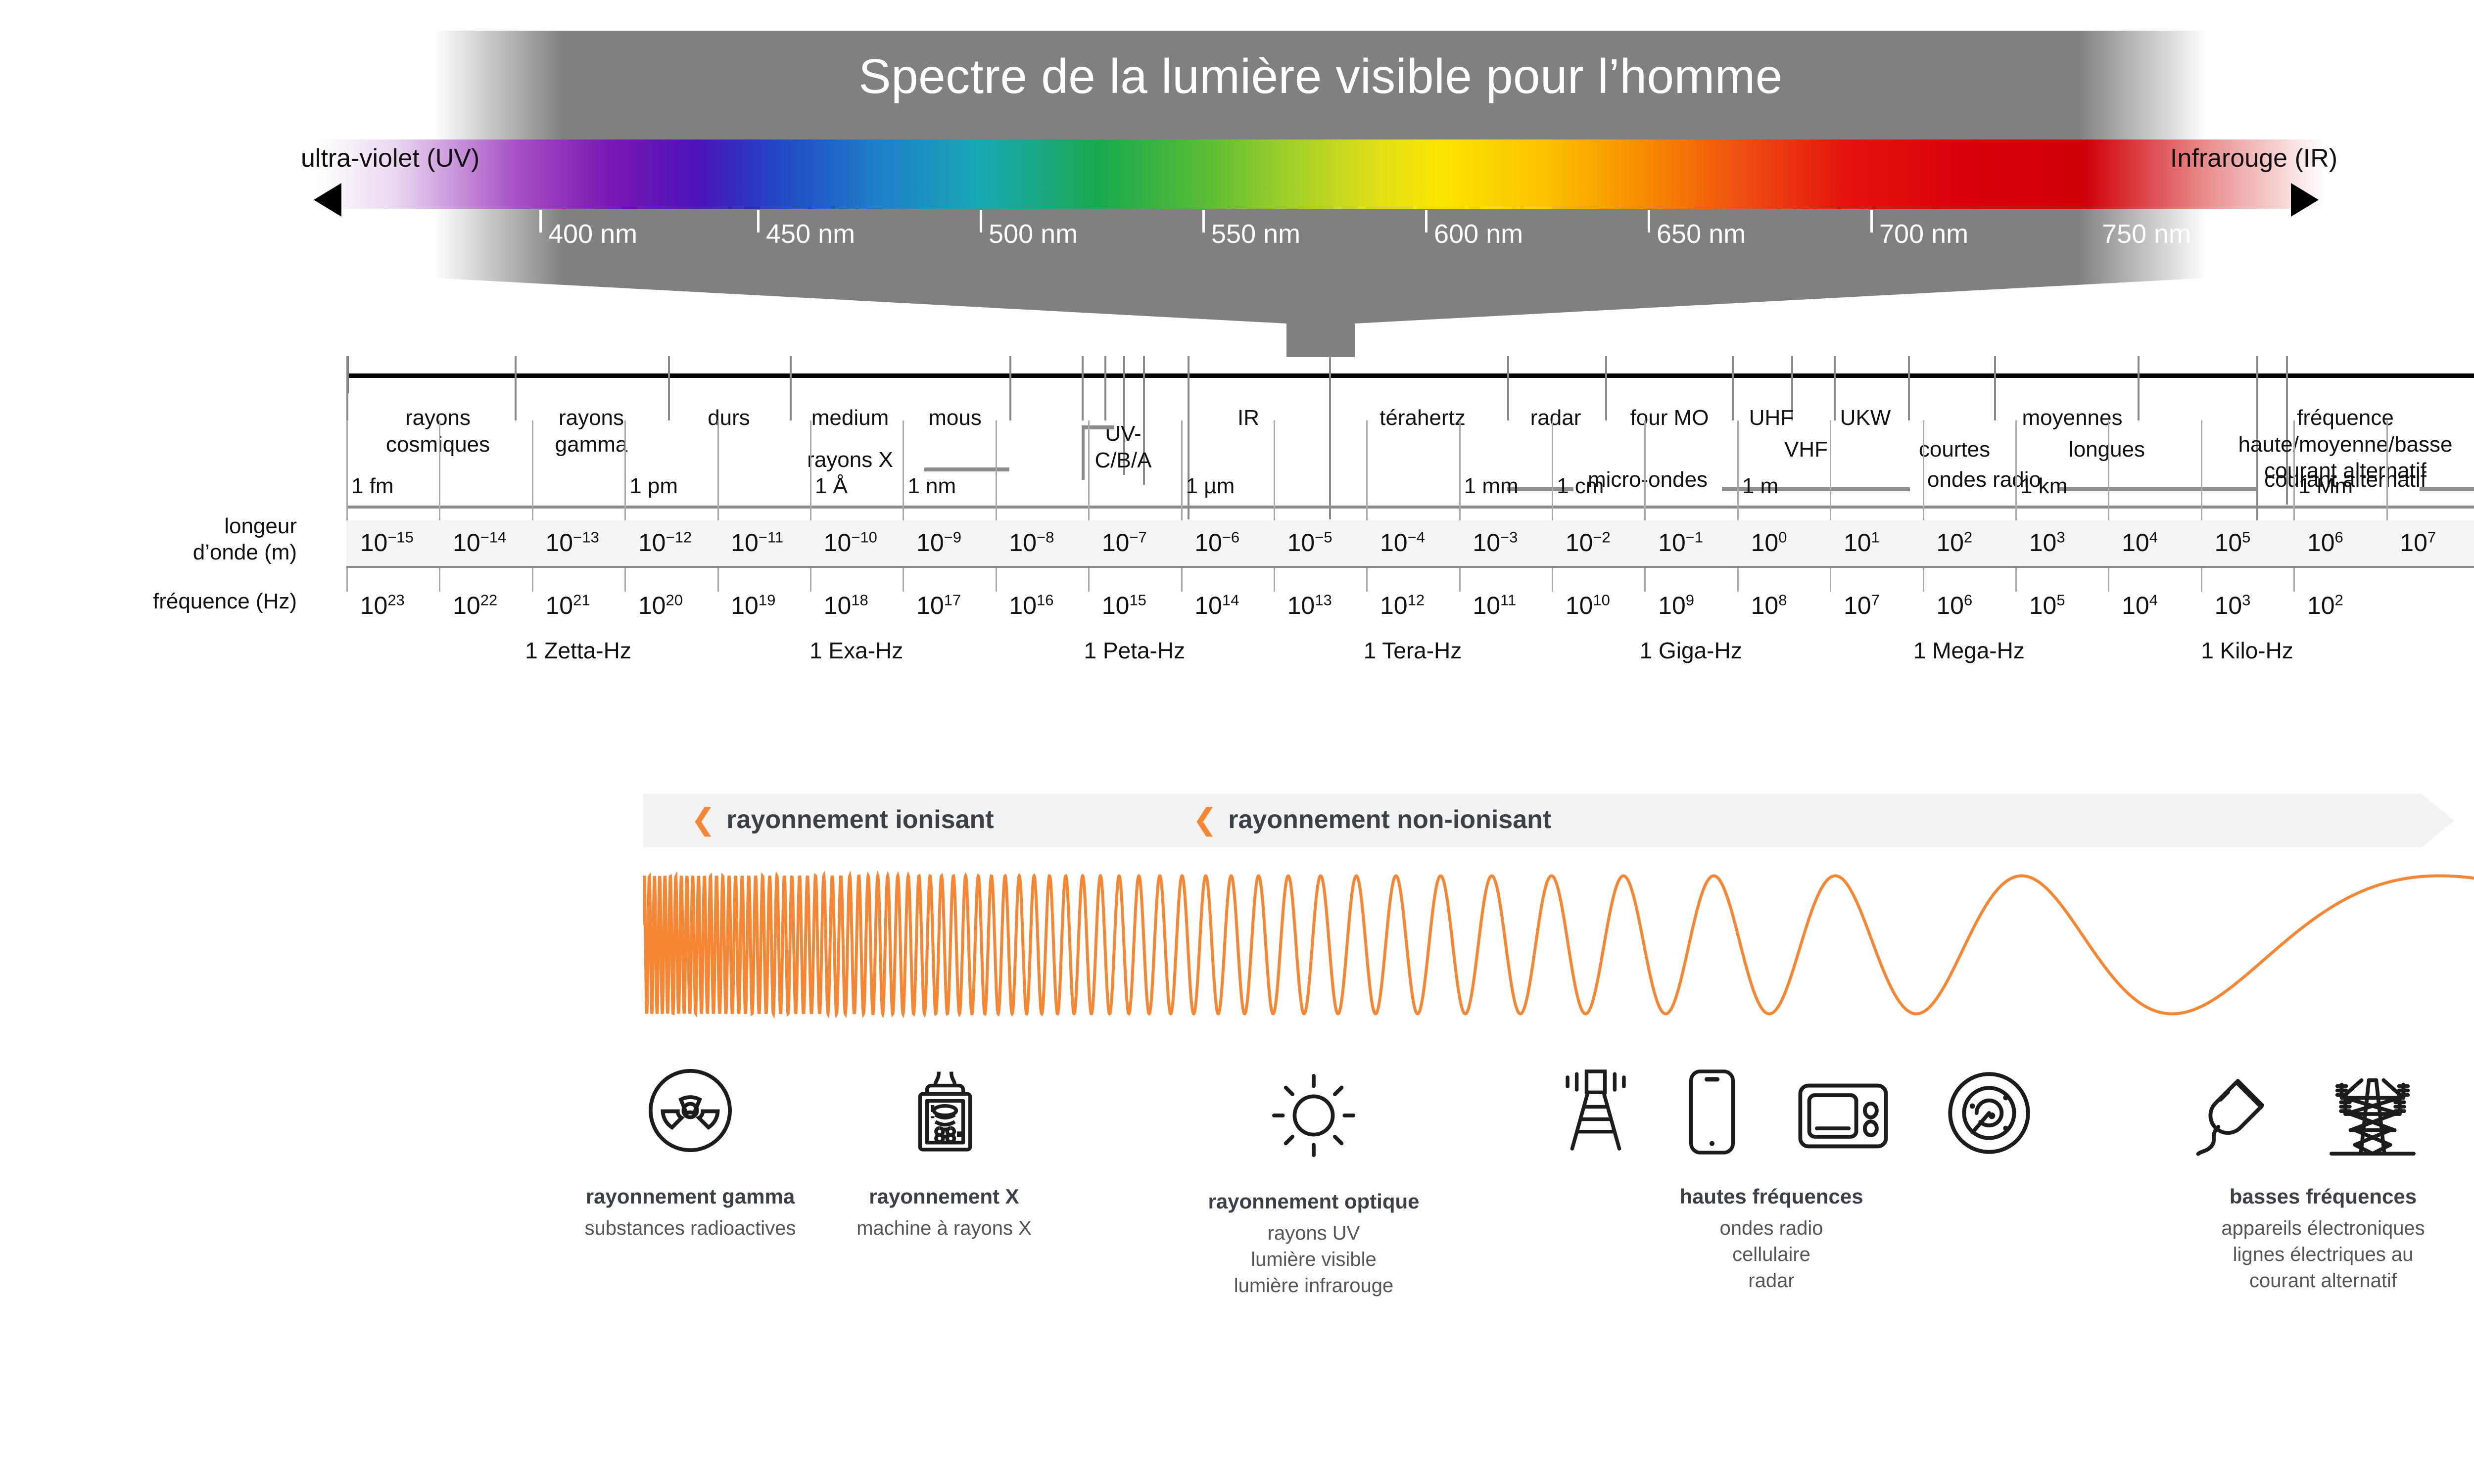 The height and width of the screenshot is (1484, 2474). What do you see at coordinates (1310, 605) in the screenshot?
I see `frequency-exponent: 1013` at bounding box center [1310, 605].